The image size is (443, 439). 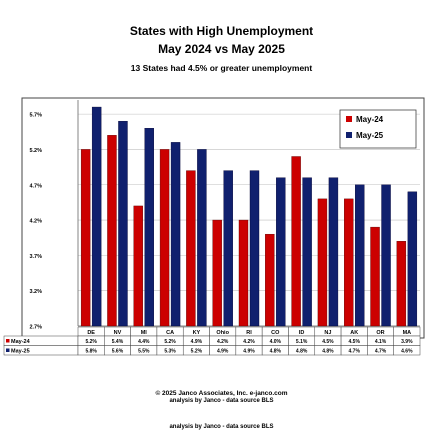 What do you see at coordinates (20, 352) in the screenshot?
I see `table-row-label: May-25` at bounding box center [20, 352].